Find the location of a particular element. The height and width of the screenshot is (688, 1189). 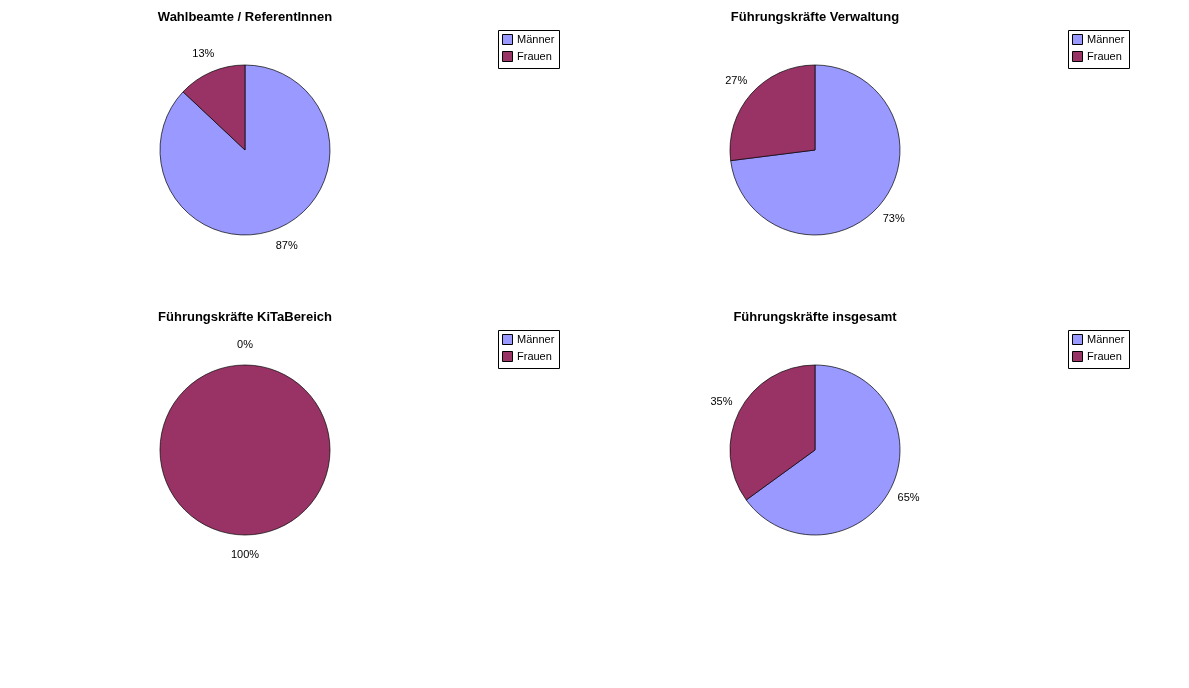

chart-title: Führungskräfte Verwaltung is located at coordinates (815, 16).